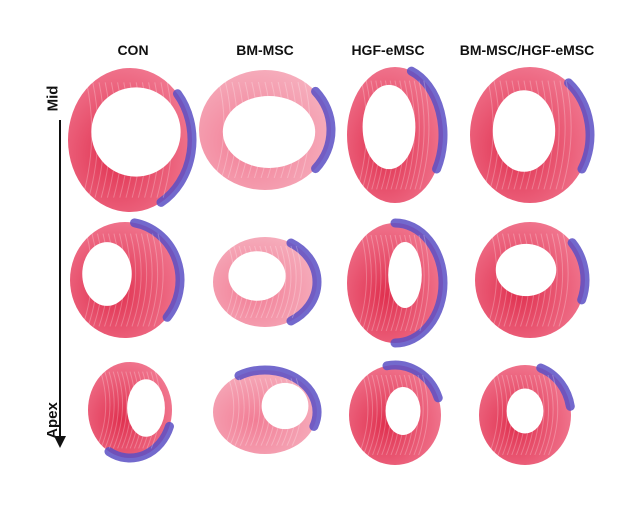 The height and width of the screenshot is (505, 640). I want to click on axis-line, so click(60, 279).